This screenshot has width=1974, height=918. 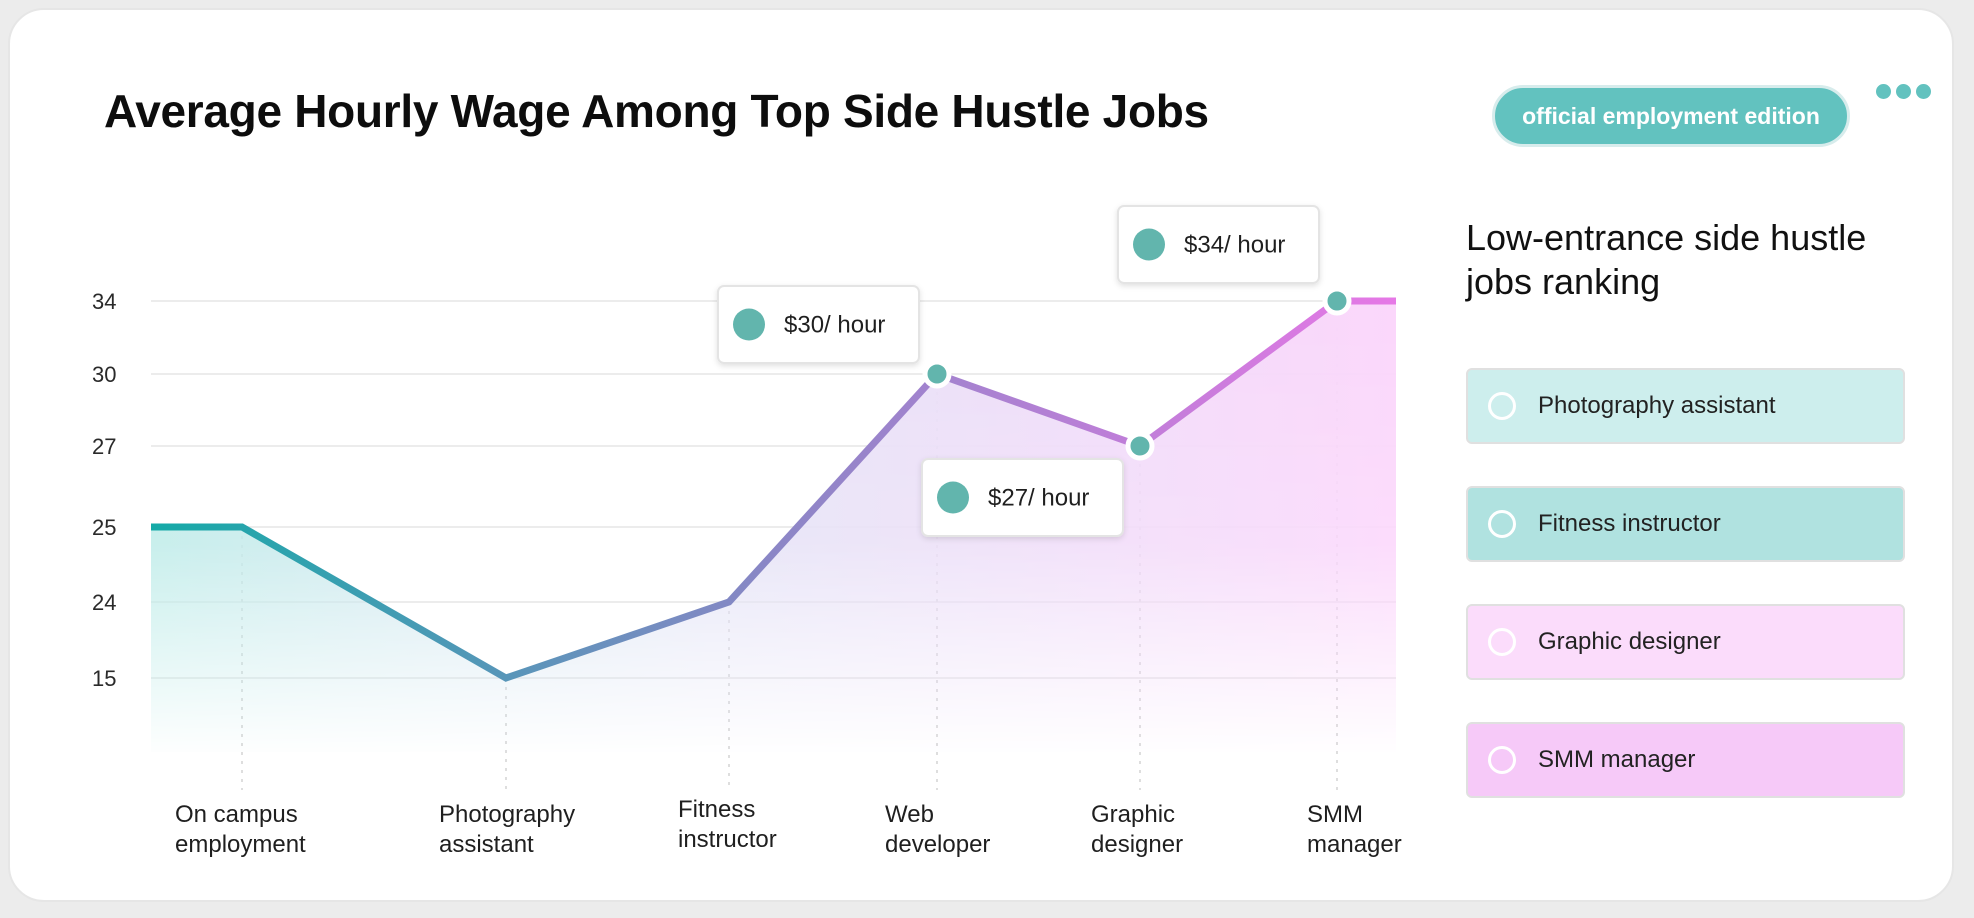 What do you see at coordinates (104, 446) in the screenshot?
I see `y-tick-label: 27` at bounding box center [104, 446].